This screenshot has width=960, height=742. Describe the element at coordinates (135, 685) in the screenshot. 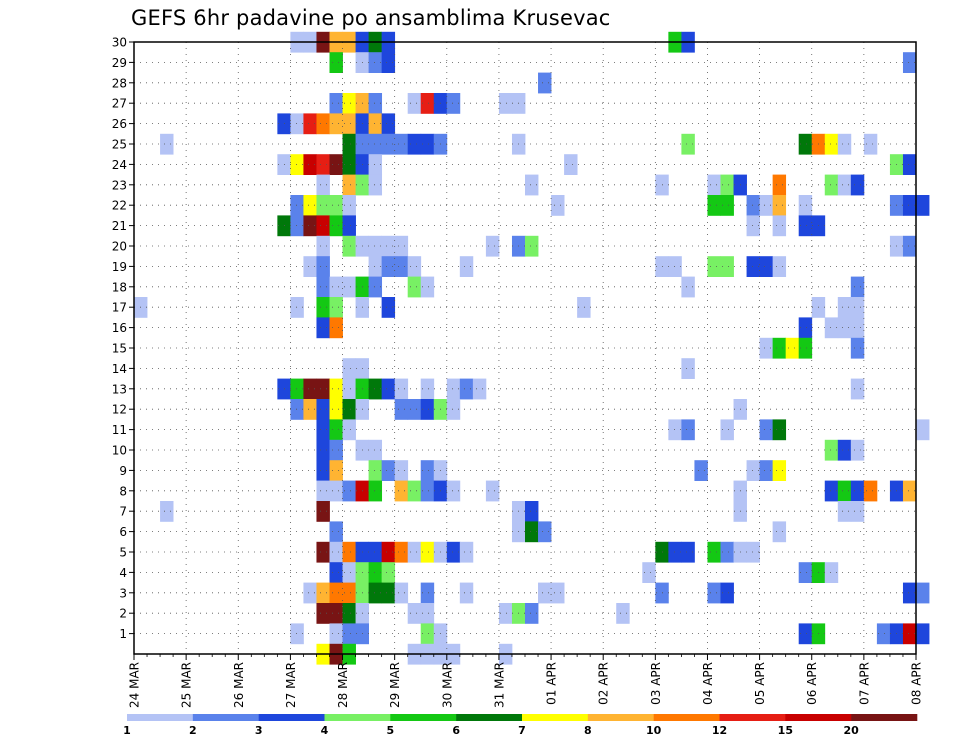

I see `x-tick-label: 24 MAR` at that location.